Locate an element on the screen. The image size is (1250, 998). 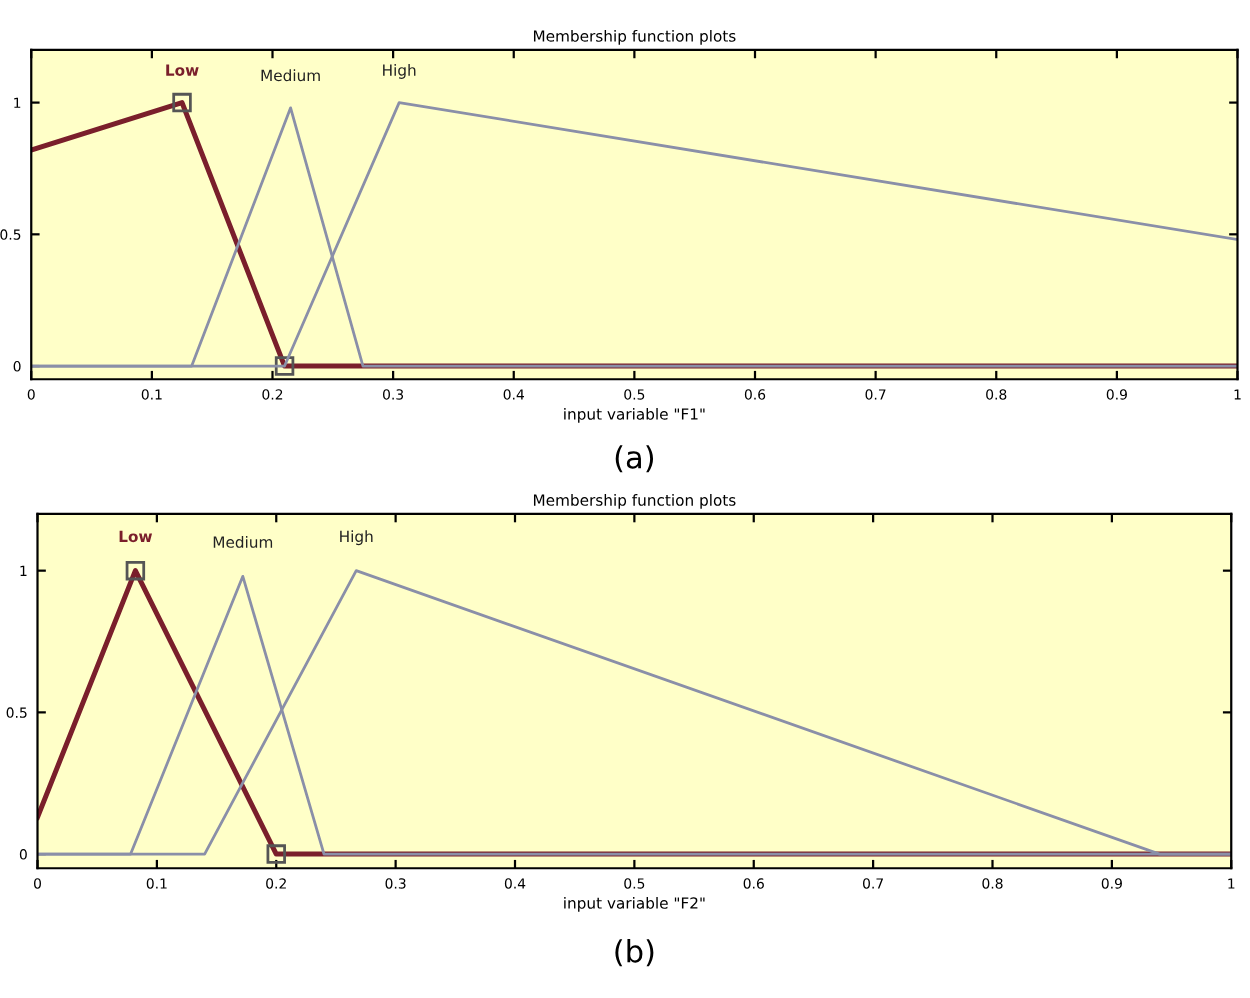
text: (a) is located at coordinates (634, 459).